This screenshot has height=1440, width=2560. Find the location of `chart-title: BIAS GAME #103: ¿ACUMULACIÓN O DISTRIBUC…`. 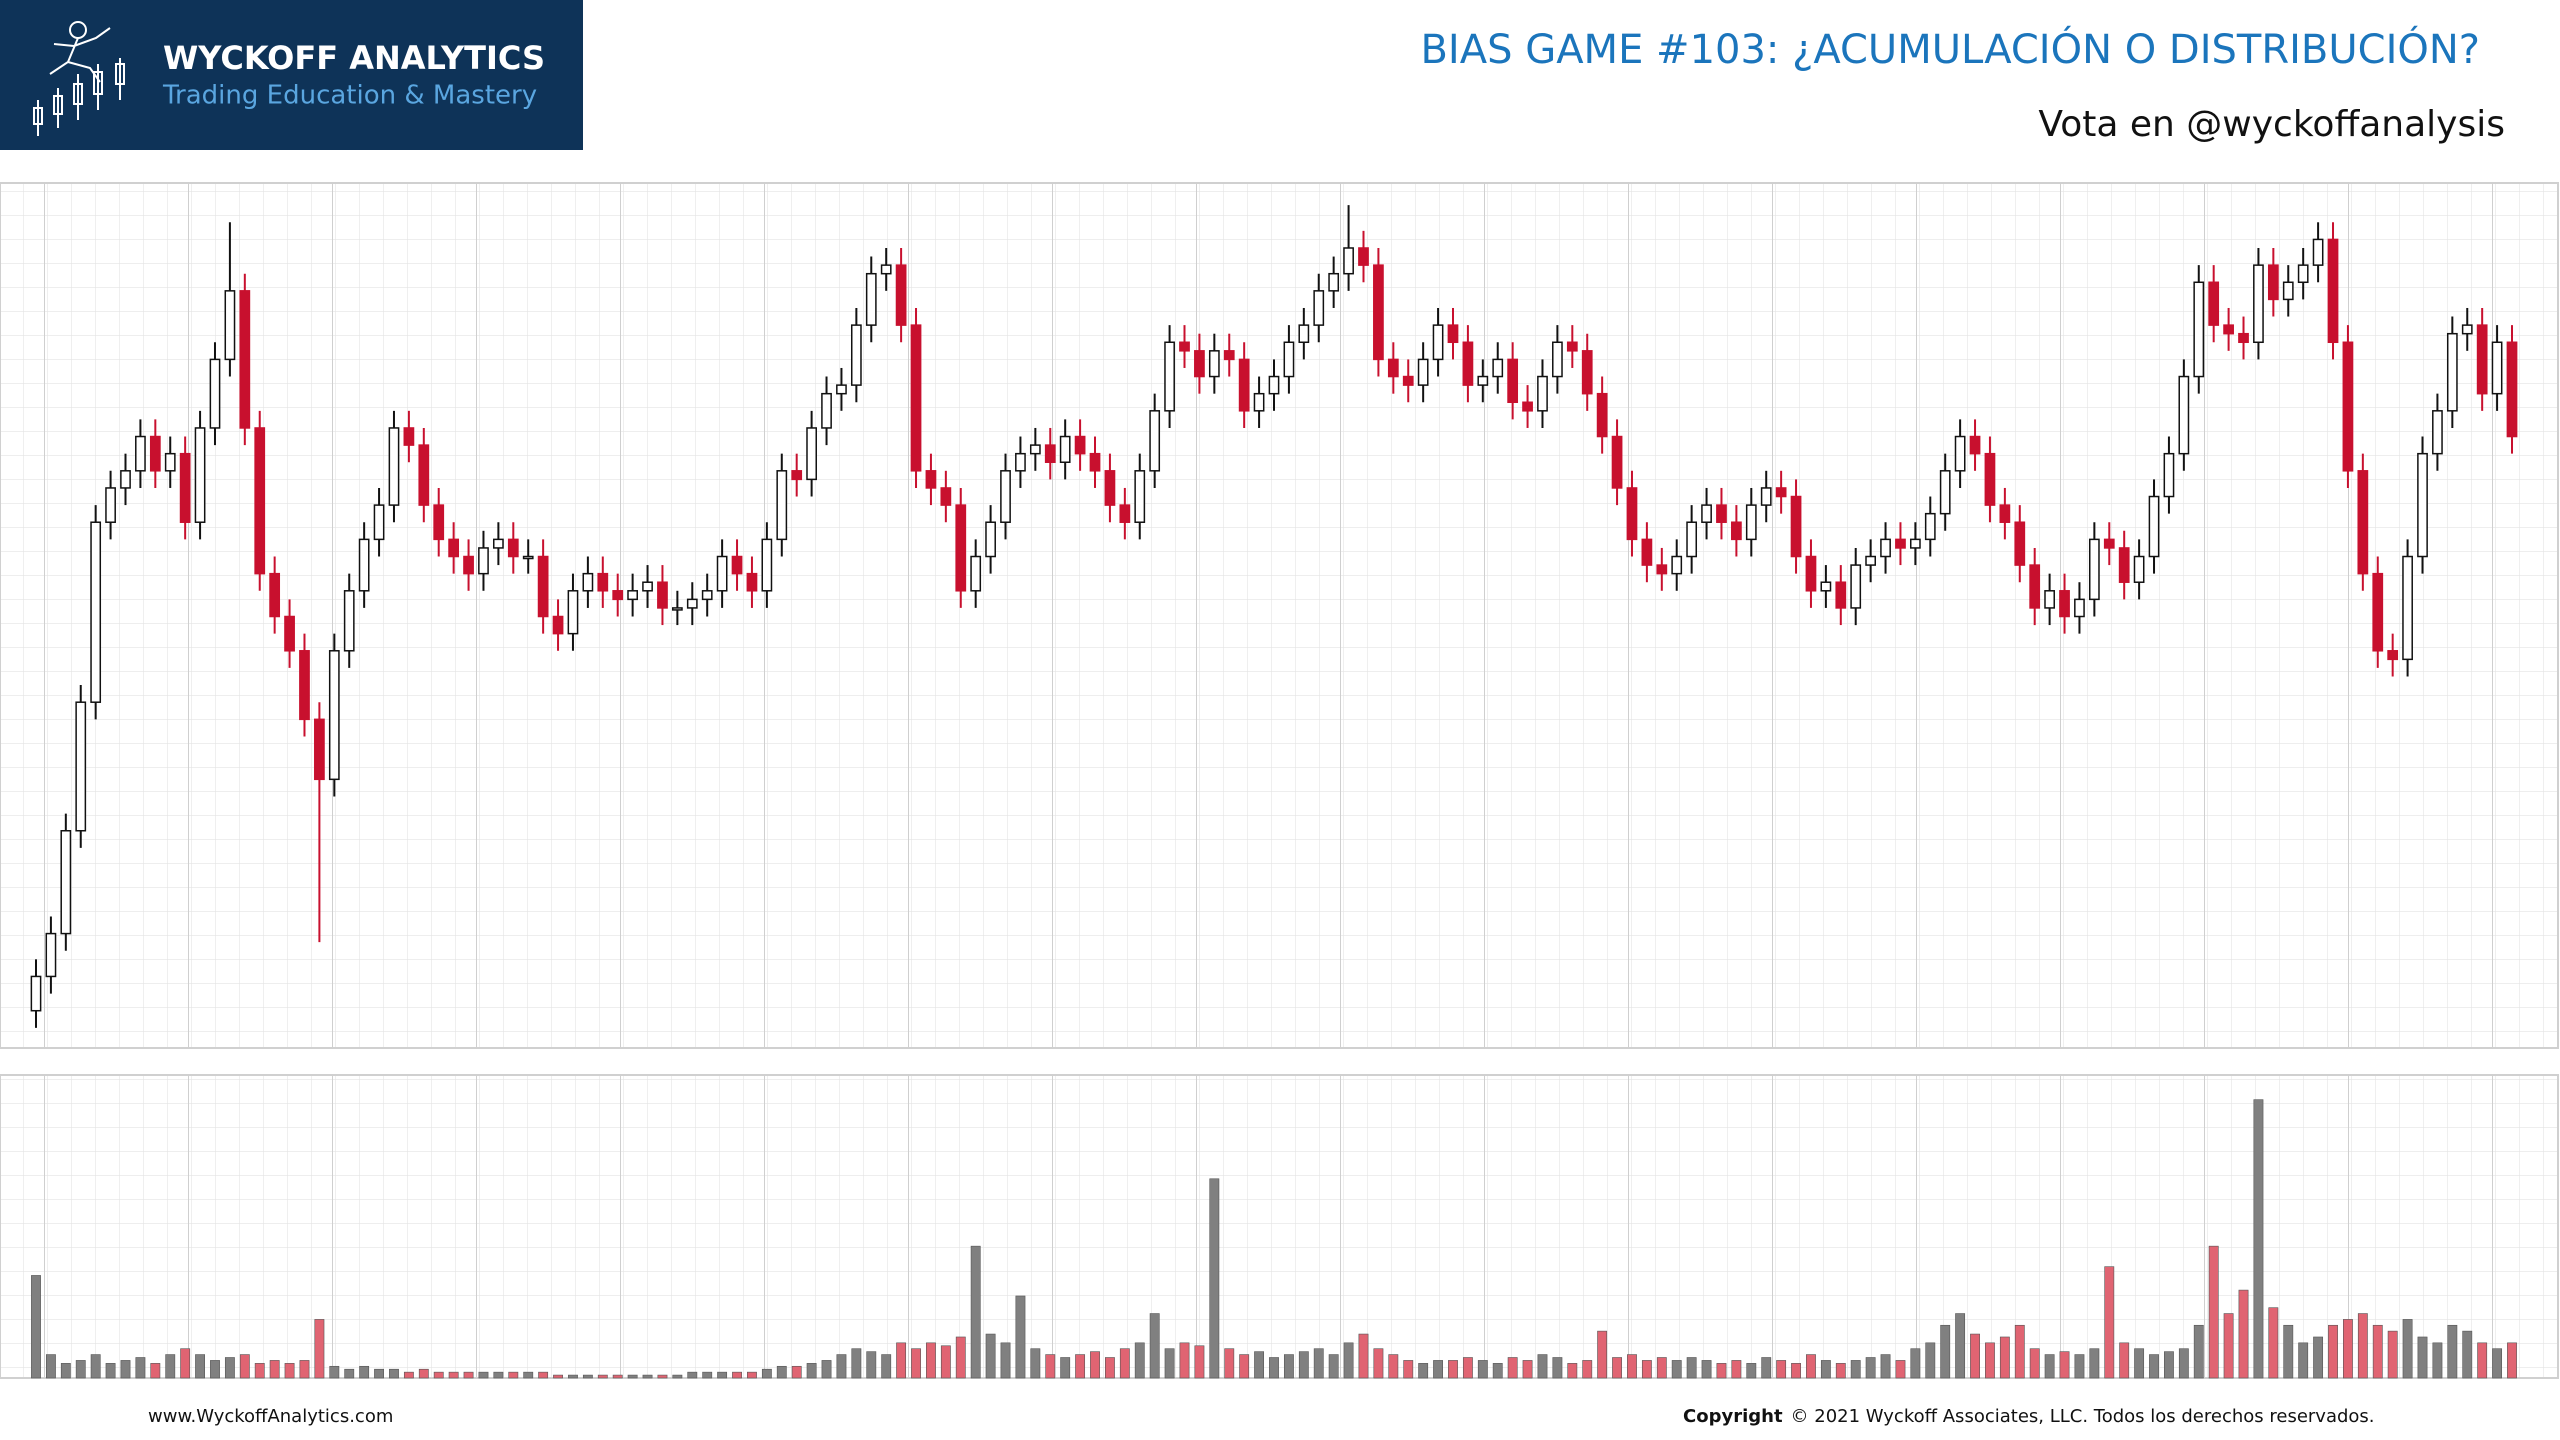

chart-title: BIAS GAME #103: ¿ACUMULACIÓN O DISTRIBUC… is located at coordinates (1950, 49).